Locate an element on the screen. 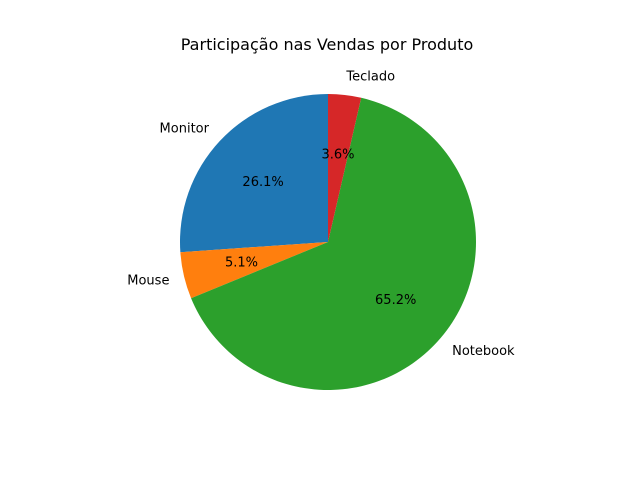 The image size is (640, 480). pie-slice-mouse is located at coordinates (254, 270).